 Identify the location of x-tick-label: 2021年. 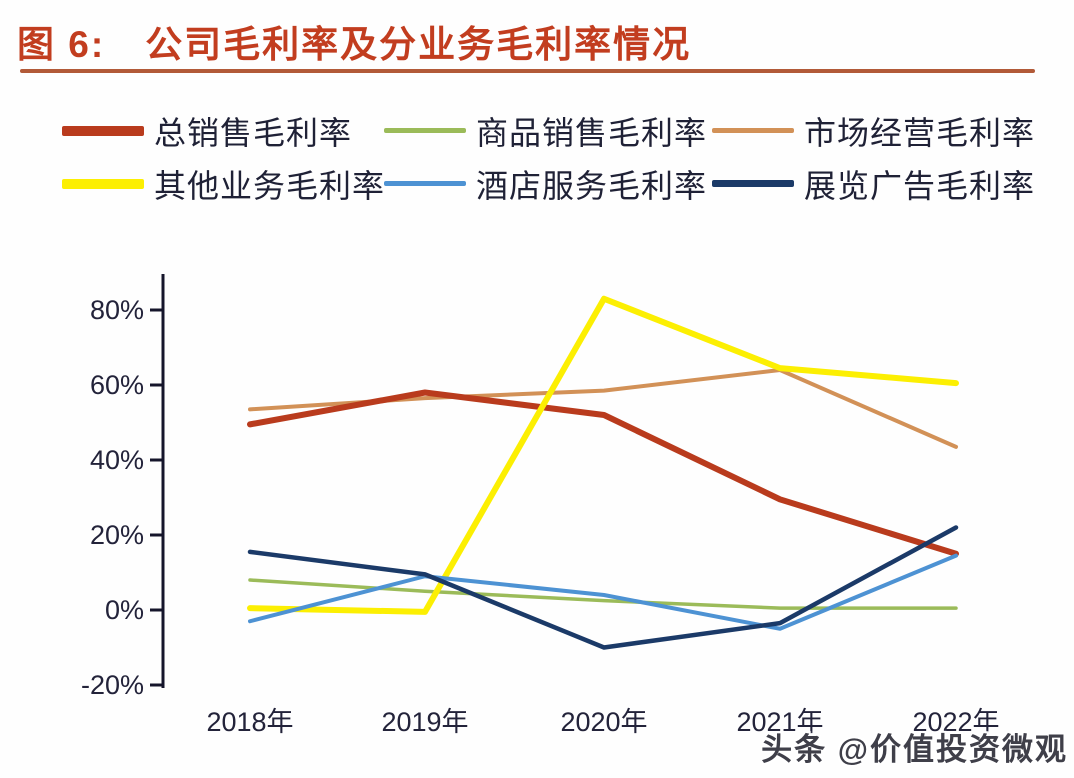
(779, 722).